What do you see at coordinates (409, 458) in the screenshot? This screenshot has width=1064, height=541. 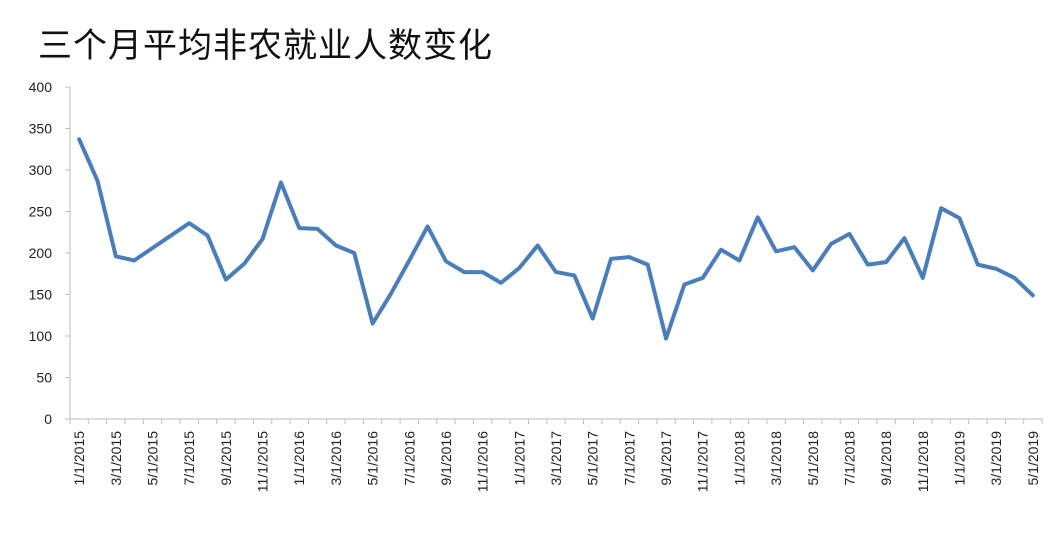 I see `x-tick-label: 7/1/2016` at bounding box center [409, 458].